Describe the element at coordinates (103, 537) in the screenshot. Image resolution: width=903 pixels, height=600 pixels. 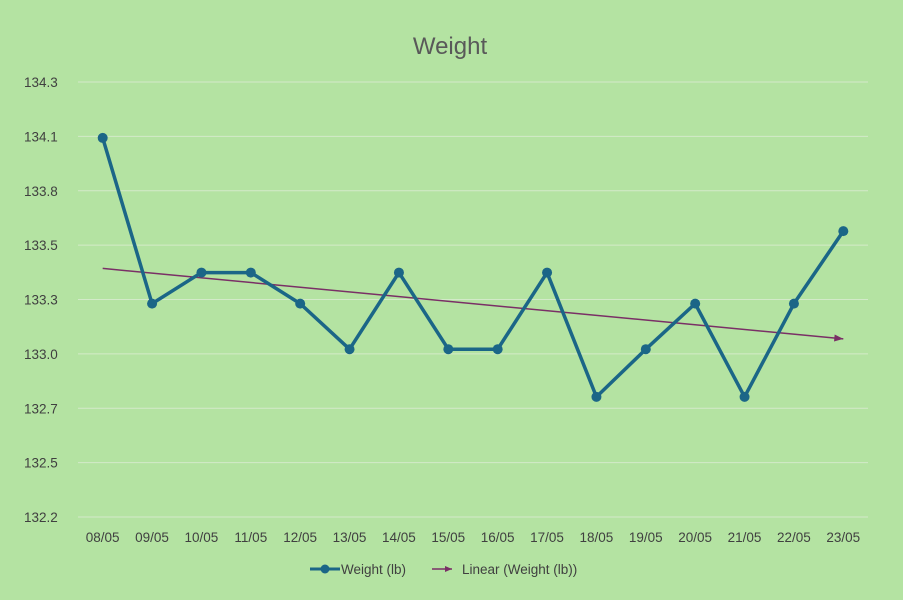
I see `x-tick-label: 08/05` at that location.